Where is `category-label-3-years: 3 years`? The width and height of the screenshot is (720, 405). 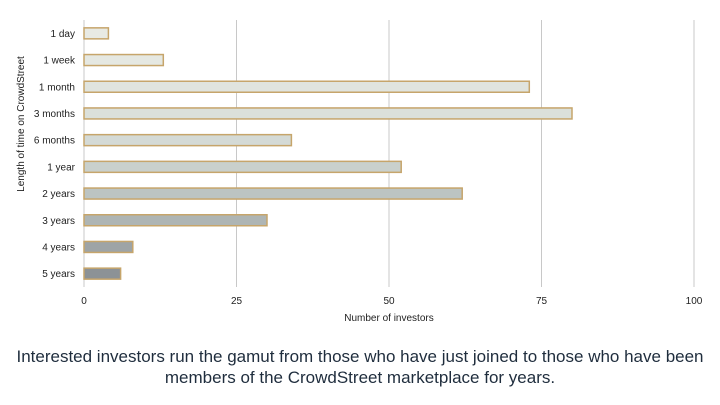
category-label-3-years: 3 years is located at coordinates (58, 221).